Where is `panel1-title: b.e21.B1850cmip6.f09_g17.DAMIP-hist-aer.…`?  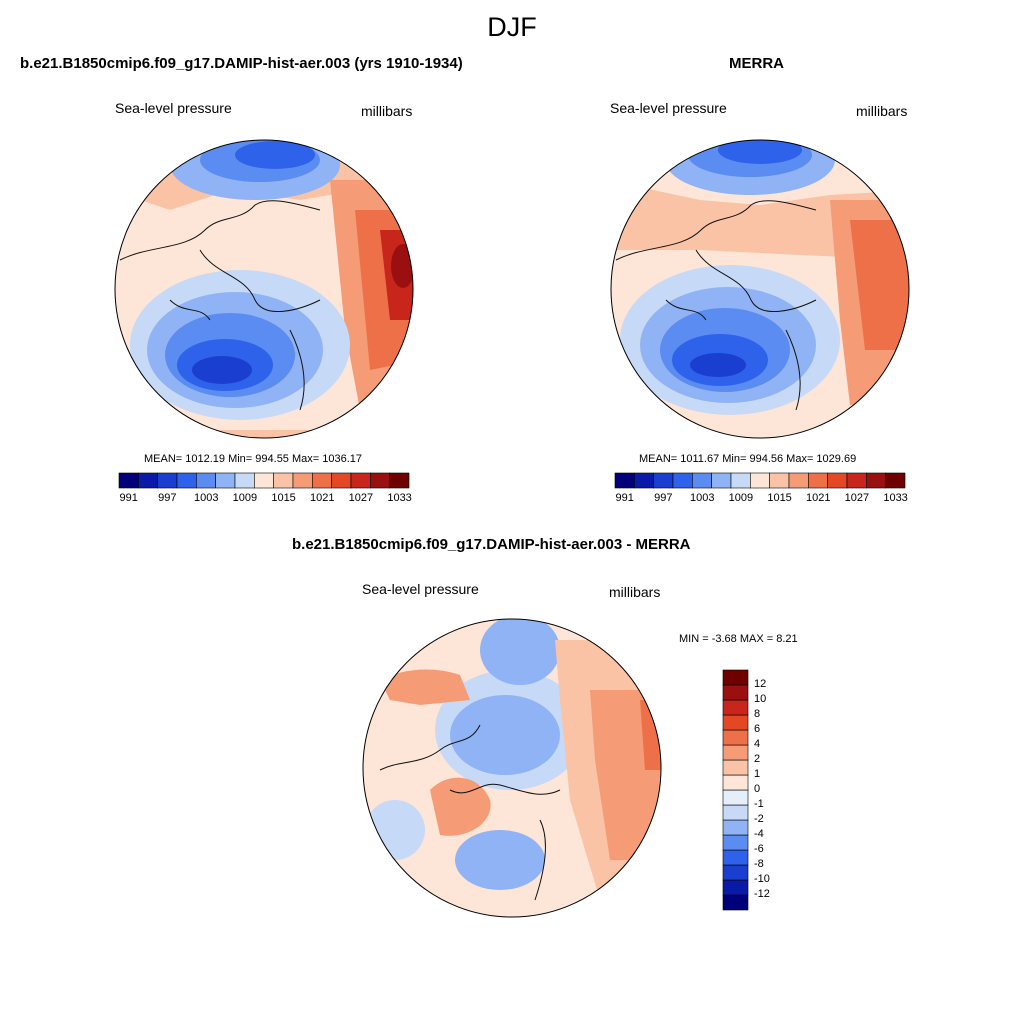
panel1-title: b.e21.B1850cmip6.f09_g17.DAMIP-hist-aer.… is located at coordinates (241, 63).